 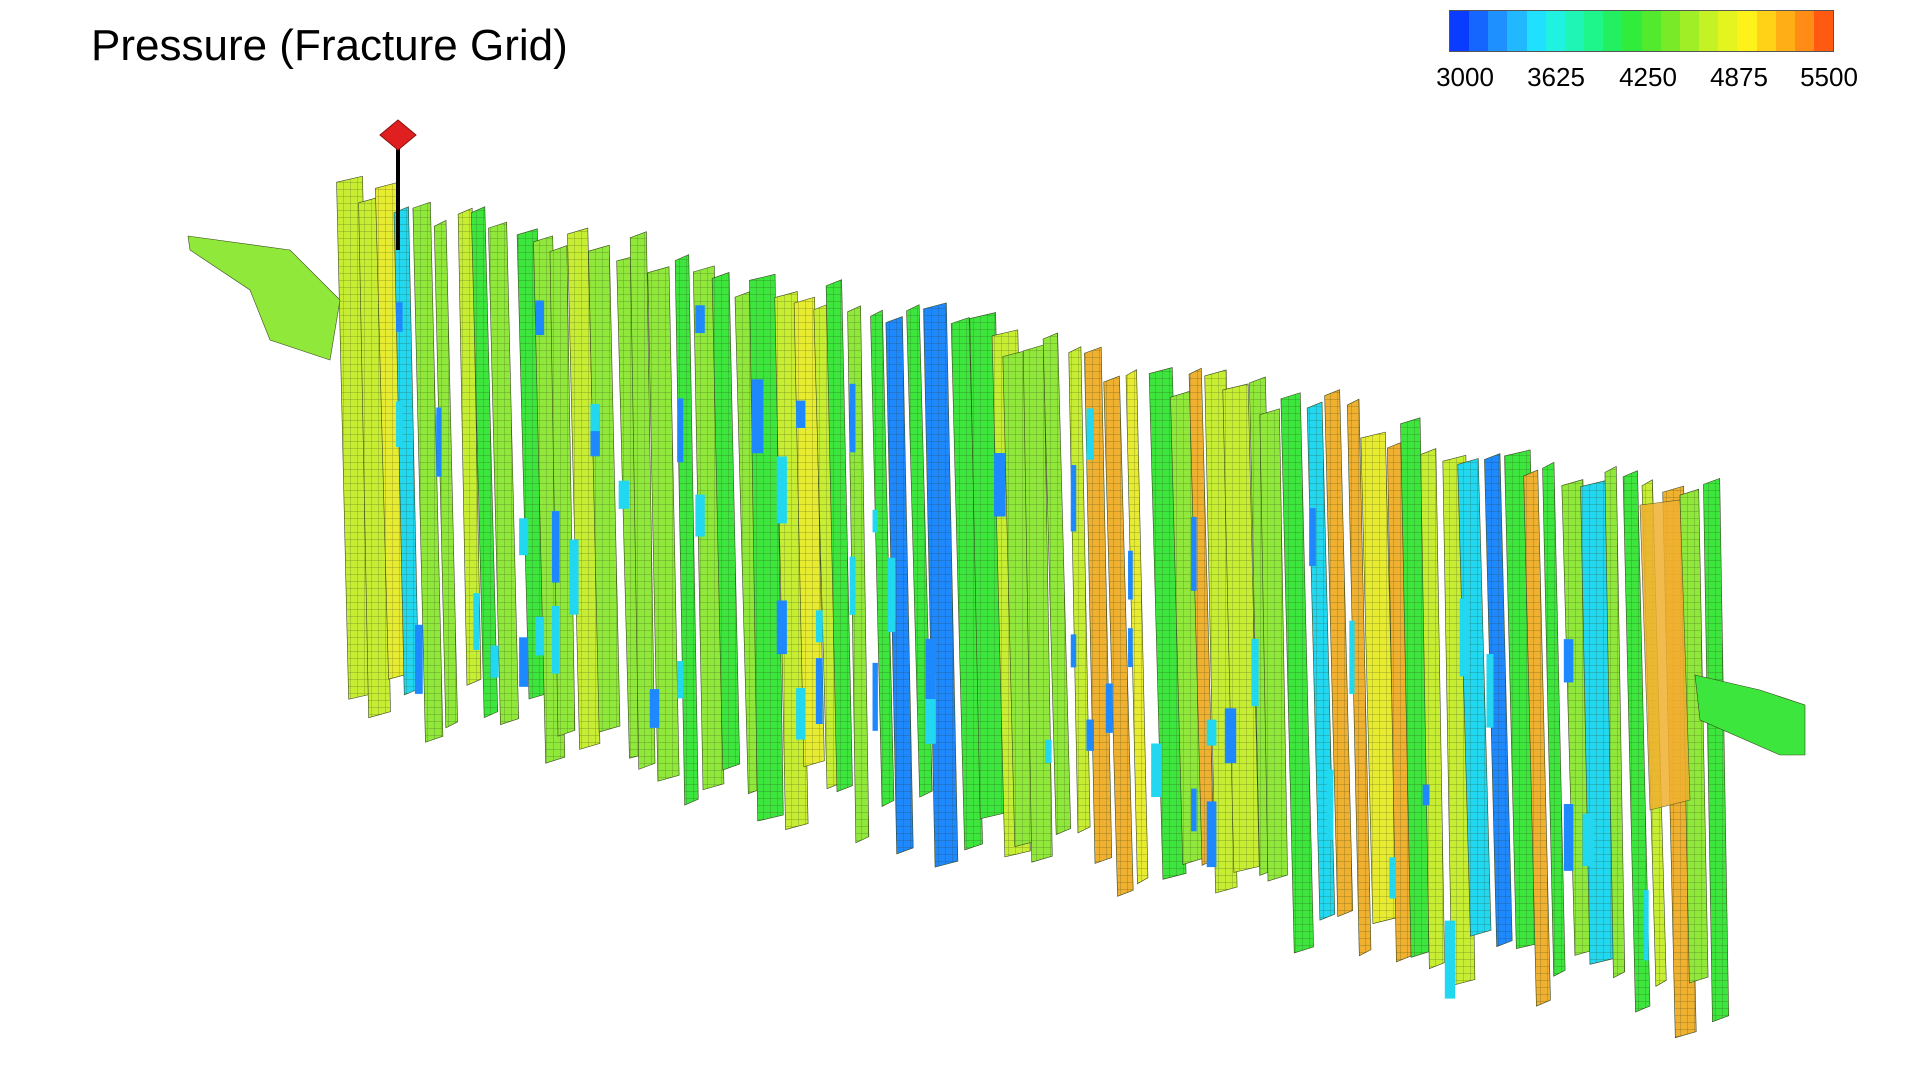 What do you see at coordinates (1465, 77) in the screenshot?
I see `legend-tick-label: 3000` at bounding box center [1465, 77].